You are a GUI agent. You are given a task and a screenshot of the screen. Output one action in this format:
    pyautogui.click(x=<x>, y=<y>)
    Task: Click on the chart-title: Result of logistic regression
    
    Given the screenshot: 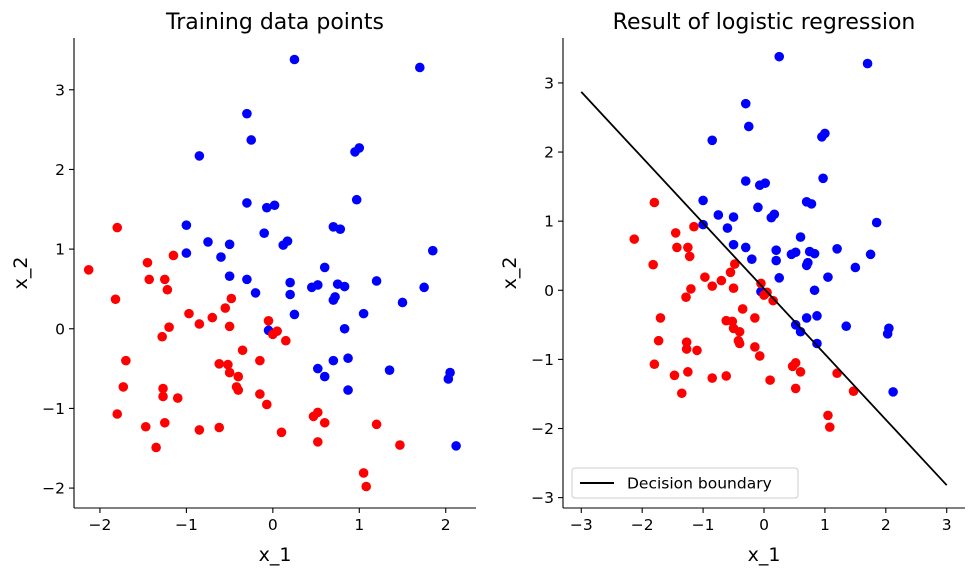 What is the action you would take?
    pyautogui.click(x=764, y=22)
    